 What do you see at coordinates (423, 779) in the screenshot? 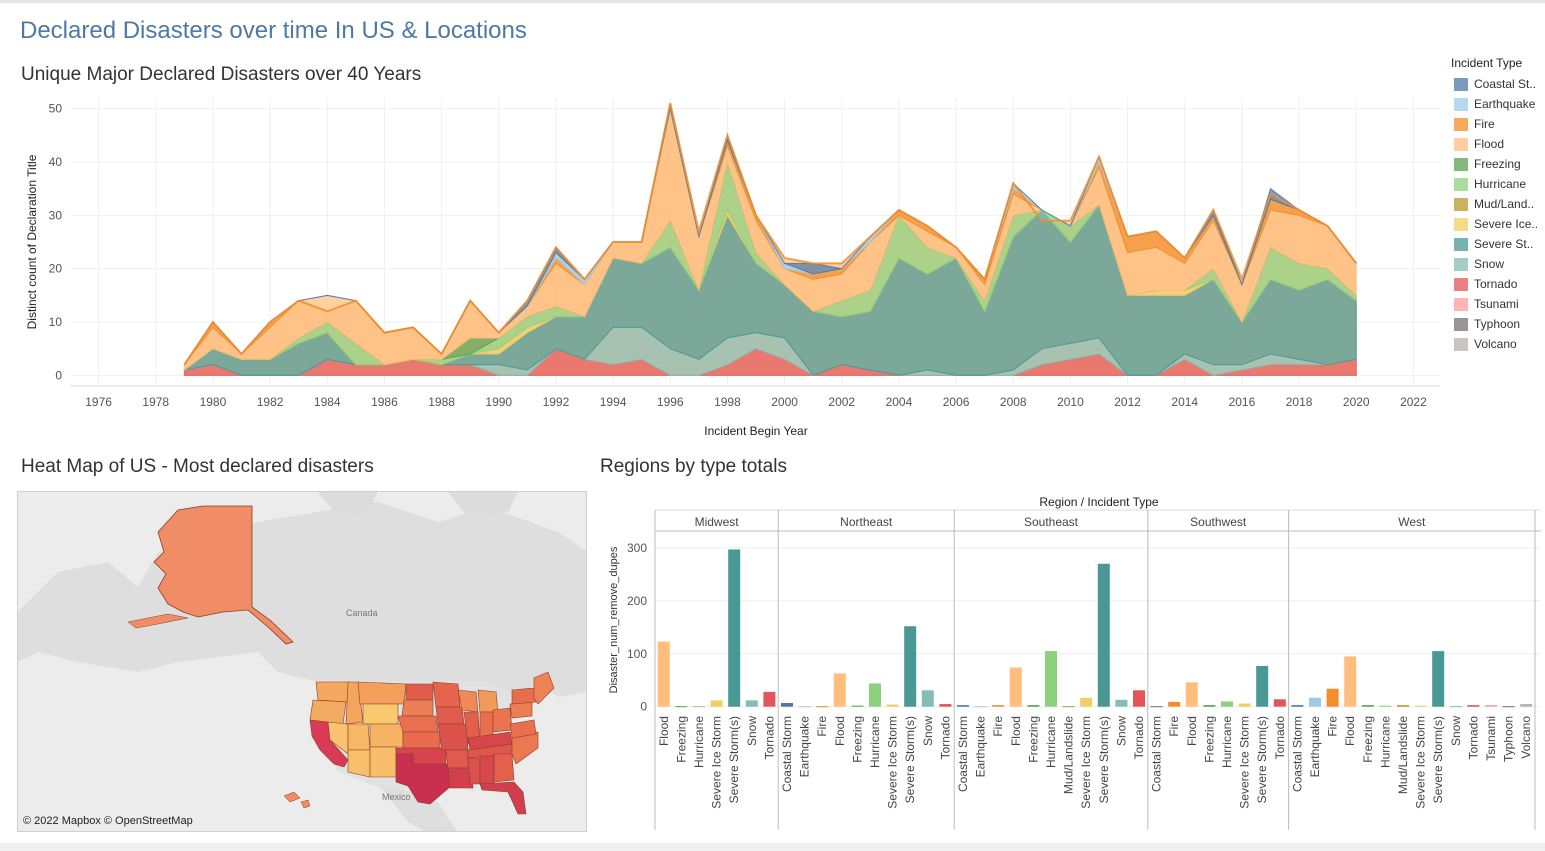
I see `state-texas` at bounding box center [423, 779].